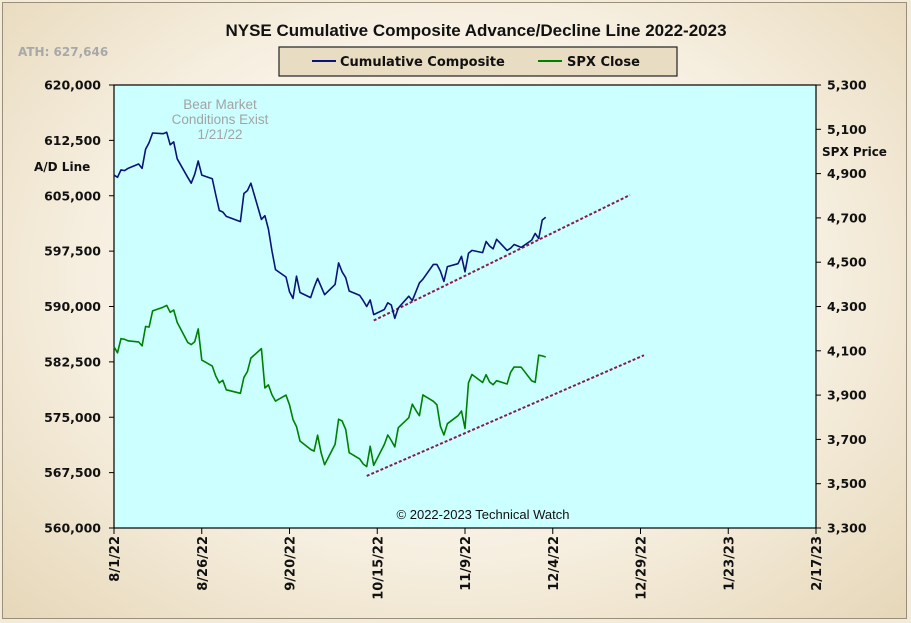 This screenshot has height=623, width=911. What do you see at coordinates (378, 568) in the screenshot?
I see `x-tick-label: 10/15/22` at bounding box center [378, 568].